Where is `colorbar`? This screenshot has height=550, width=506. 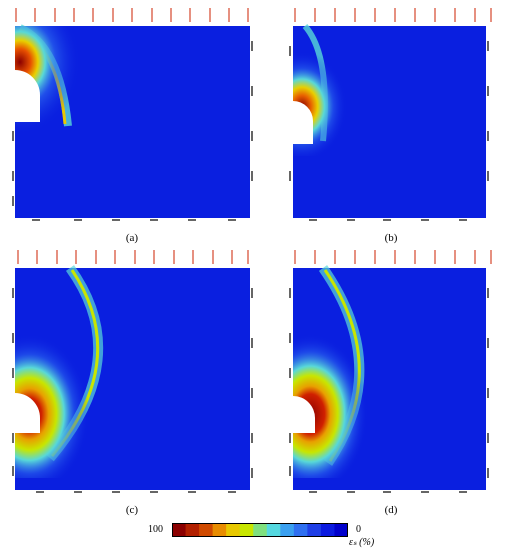 colorbar is located at coordinates (260, 530).